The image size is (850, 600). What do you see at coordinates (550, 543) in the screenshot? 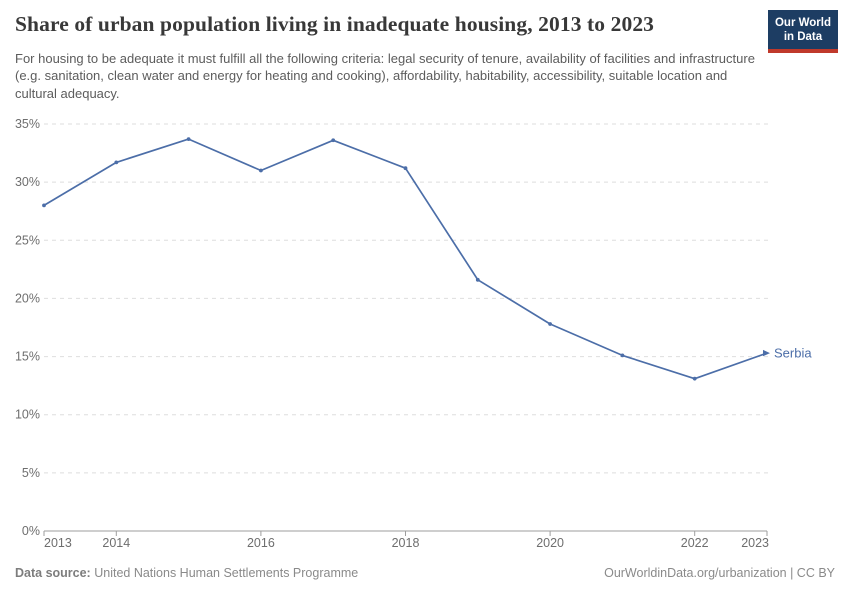
I see `x-tick-label: 2020` at bounding box center [550, 543].